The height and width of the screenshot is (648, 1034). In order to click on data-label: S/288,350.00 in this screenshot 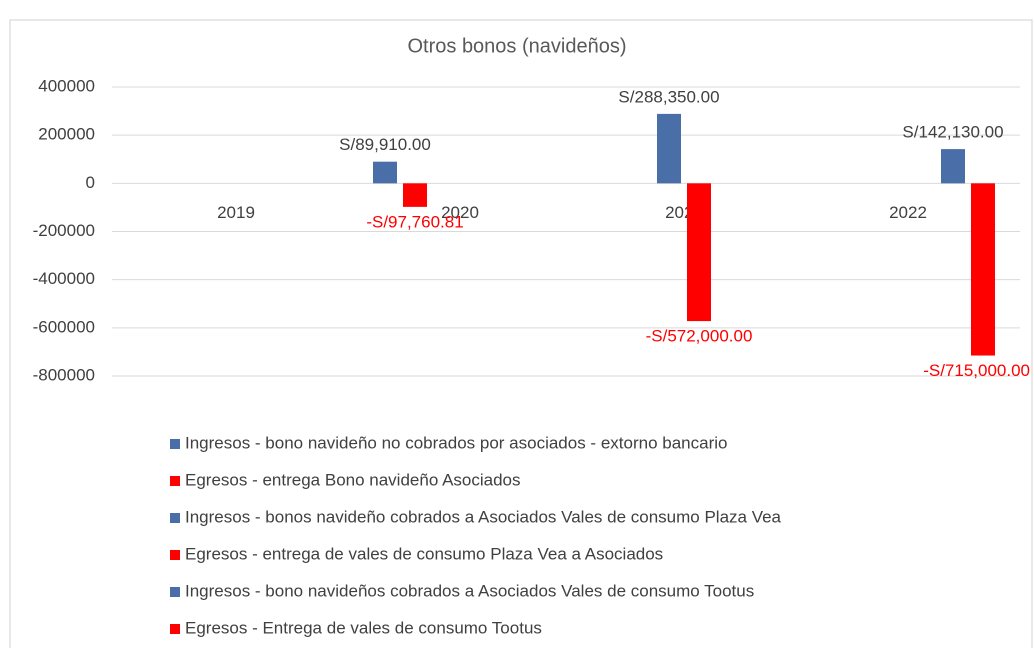, I will do `click(668, 96)`.